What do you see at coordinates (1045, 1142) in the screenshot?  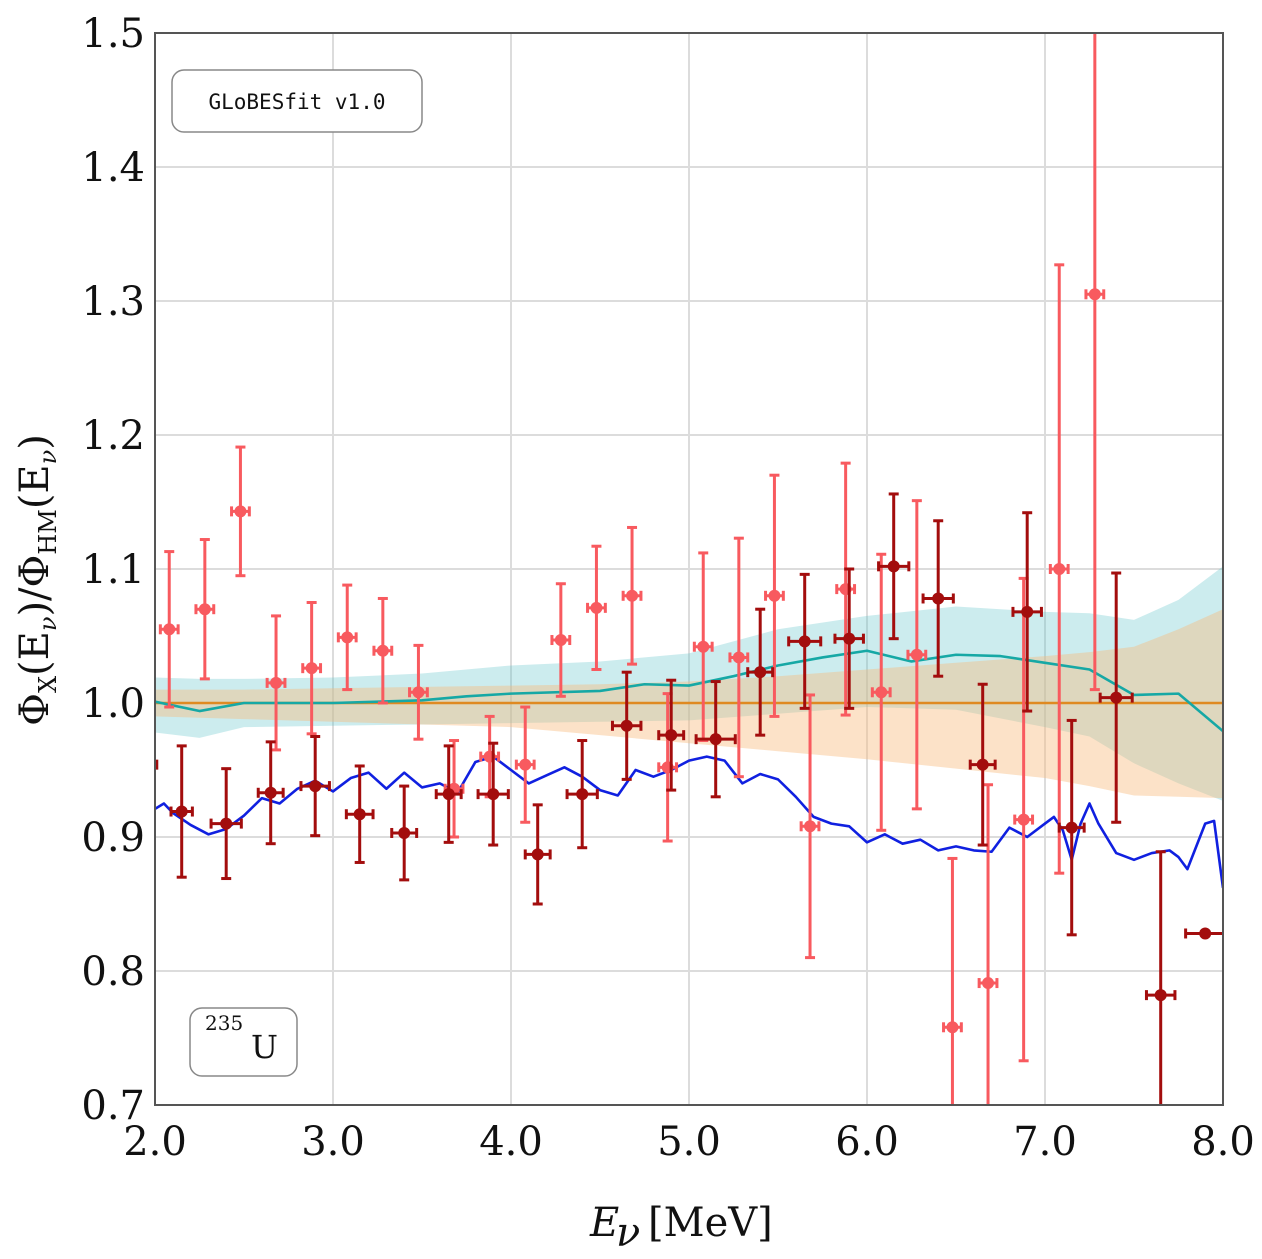 I see `x-tick-label: 7.0` at bounding box center [1045, 1142].